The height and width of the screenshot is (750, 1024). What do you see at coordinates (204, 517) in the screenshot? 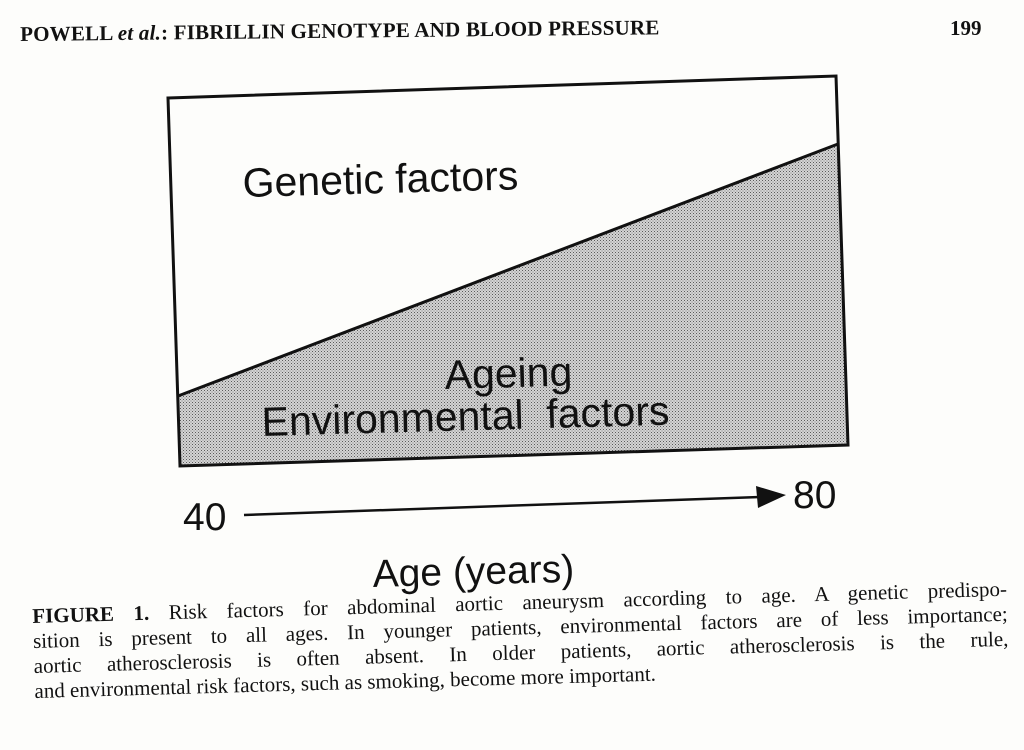
I see `axis-start-label: 40` at bounding box center [204, 517].